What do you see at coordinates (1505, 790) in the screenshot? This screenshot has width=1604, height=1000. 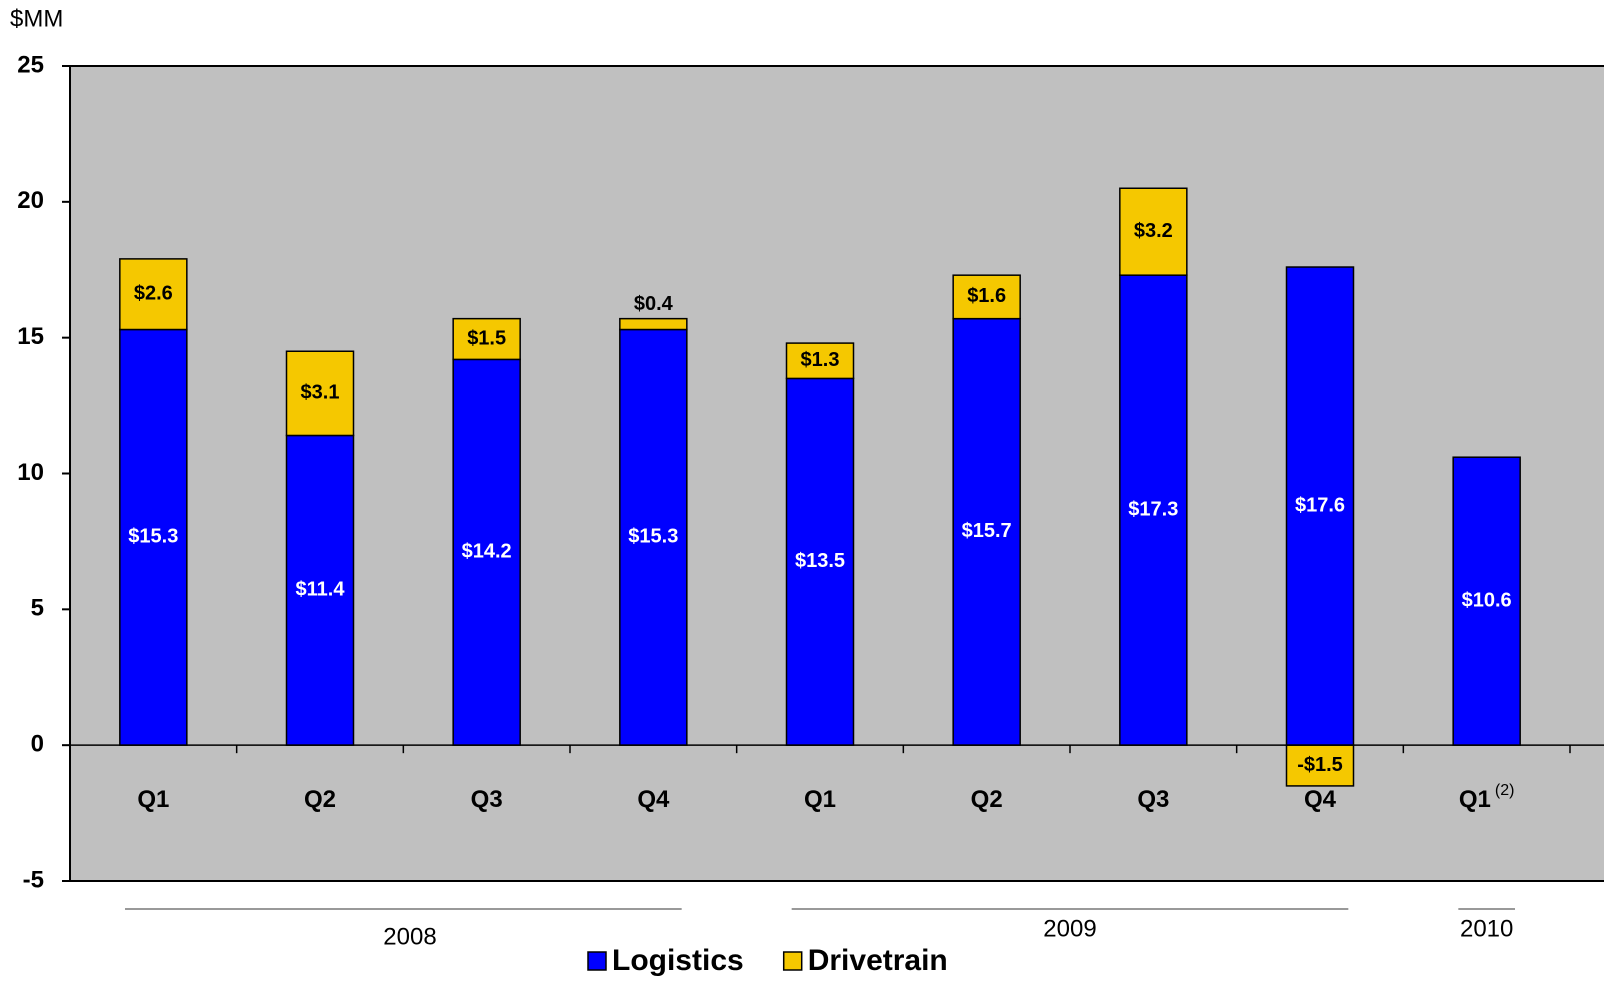 I see `footnote-mark: (2)` at bounding box center [1505, 790].